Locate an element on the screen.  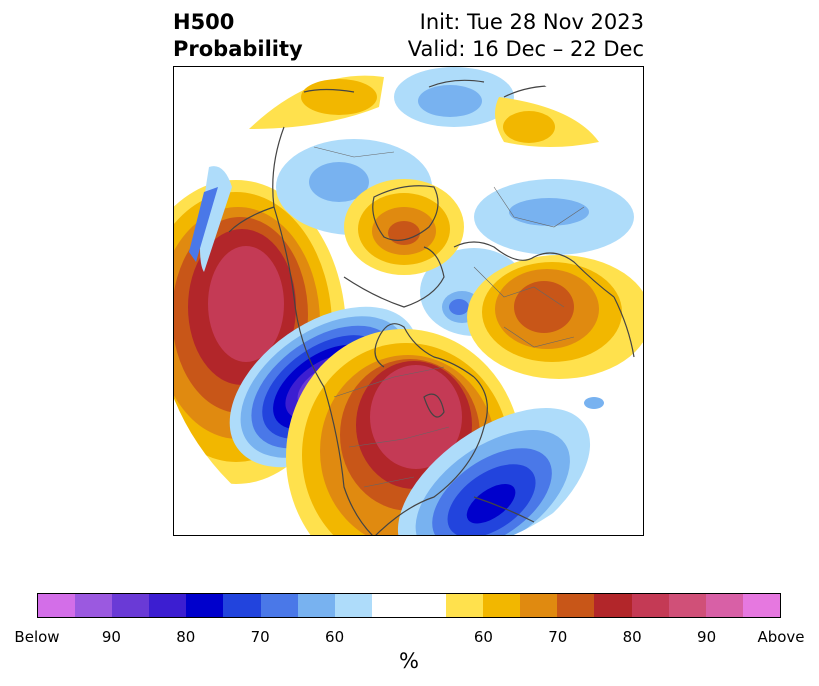
title-product: Probability is located at coordinates (238, 49).